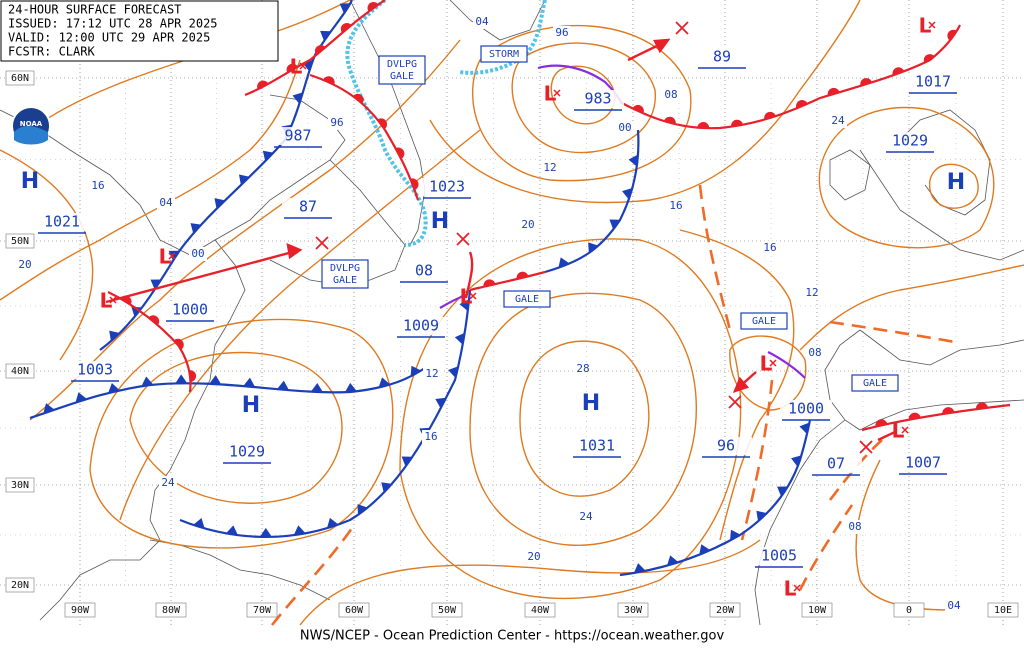 This screenshot has width=1024, height=652. What do you see at coordinates (527, 224) in the screenshot?
I see `isobar-label: 20` at bounding box center [527, 224].